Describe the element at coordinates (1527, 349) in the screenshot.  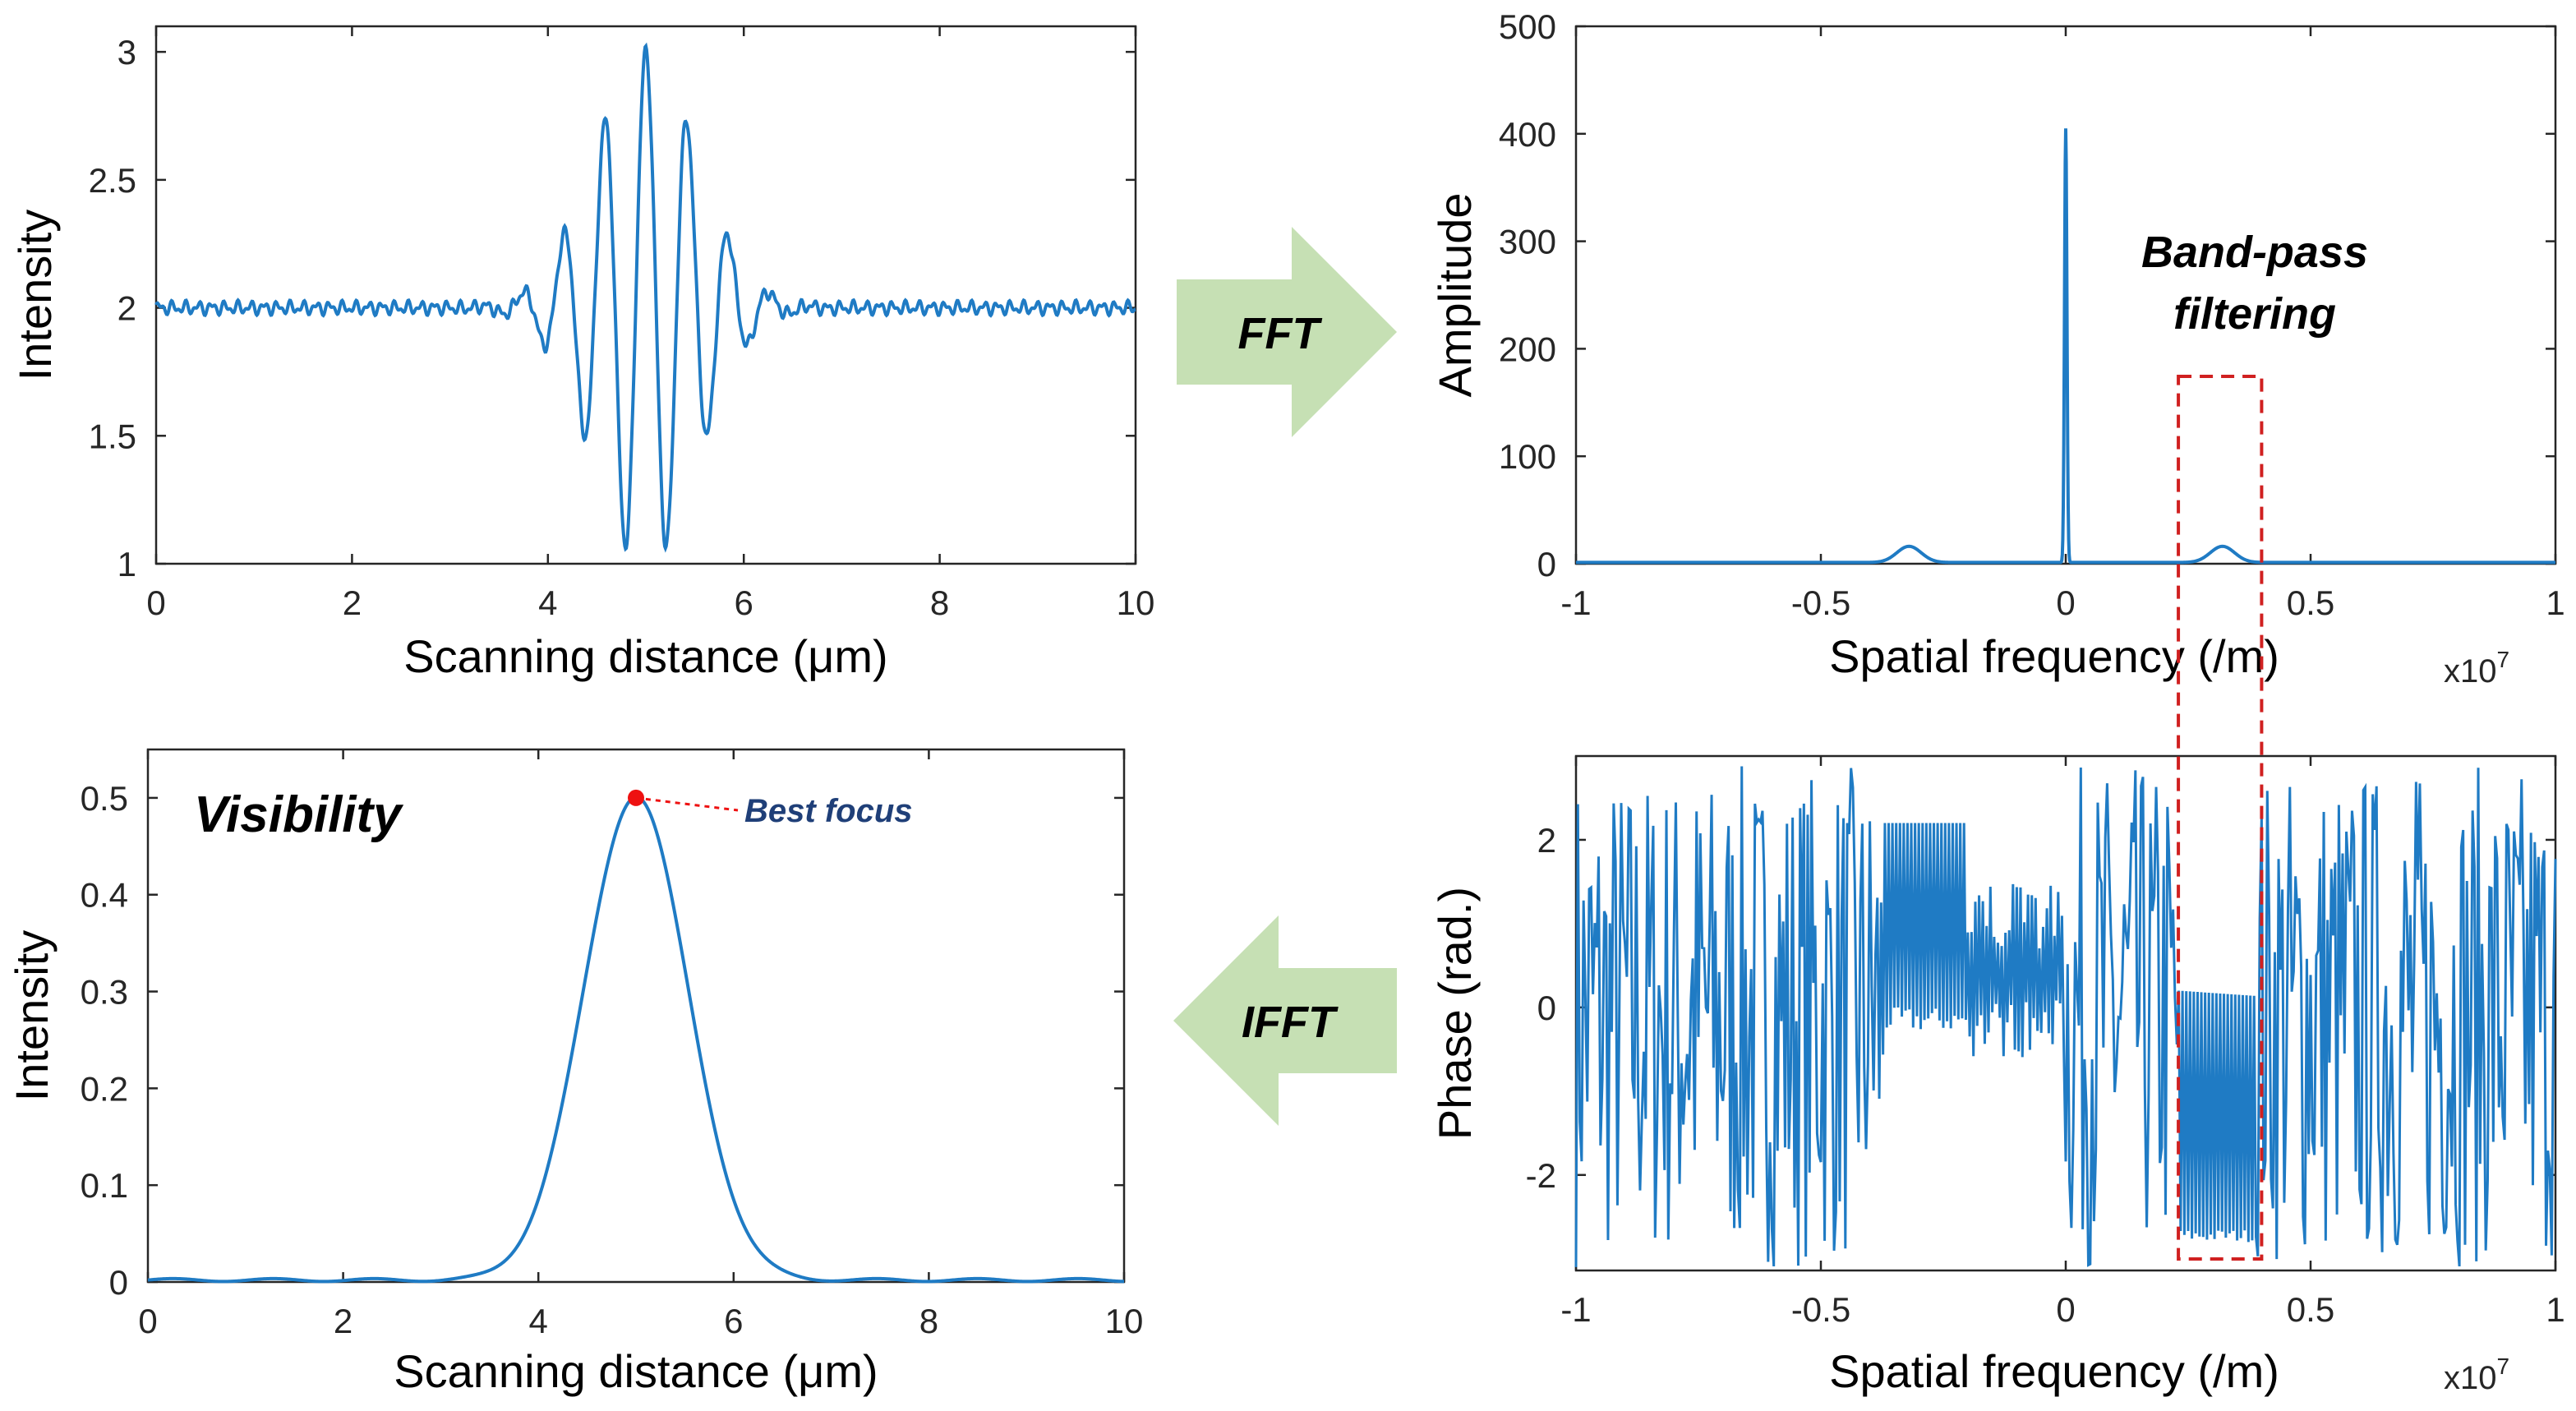
I see `amplitude-ytick-label: 200` at that location.